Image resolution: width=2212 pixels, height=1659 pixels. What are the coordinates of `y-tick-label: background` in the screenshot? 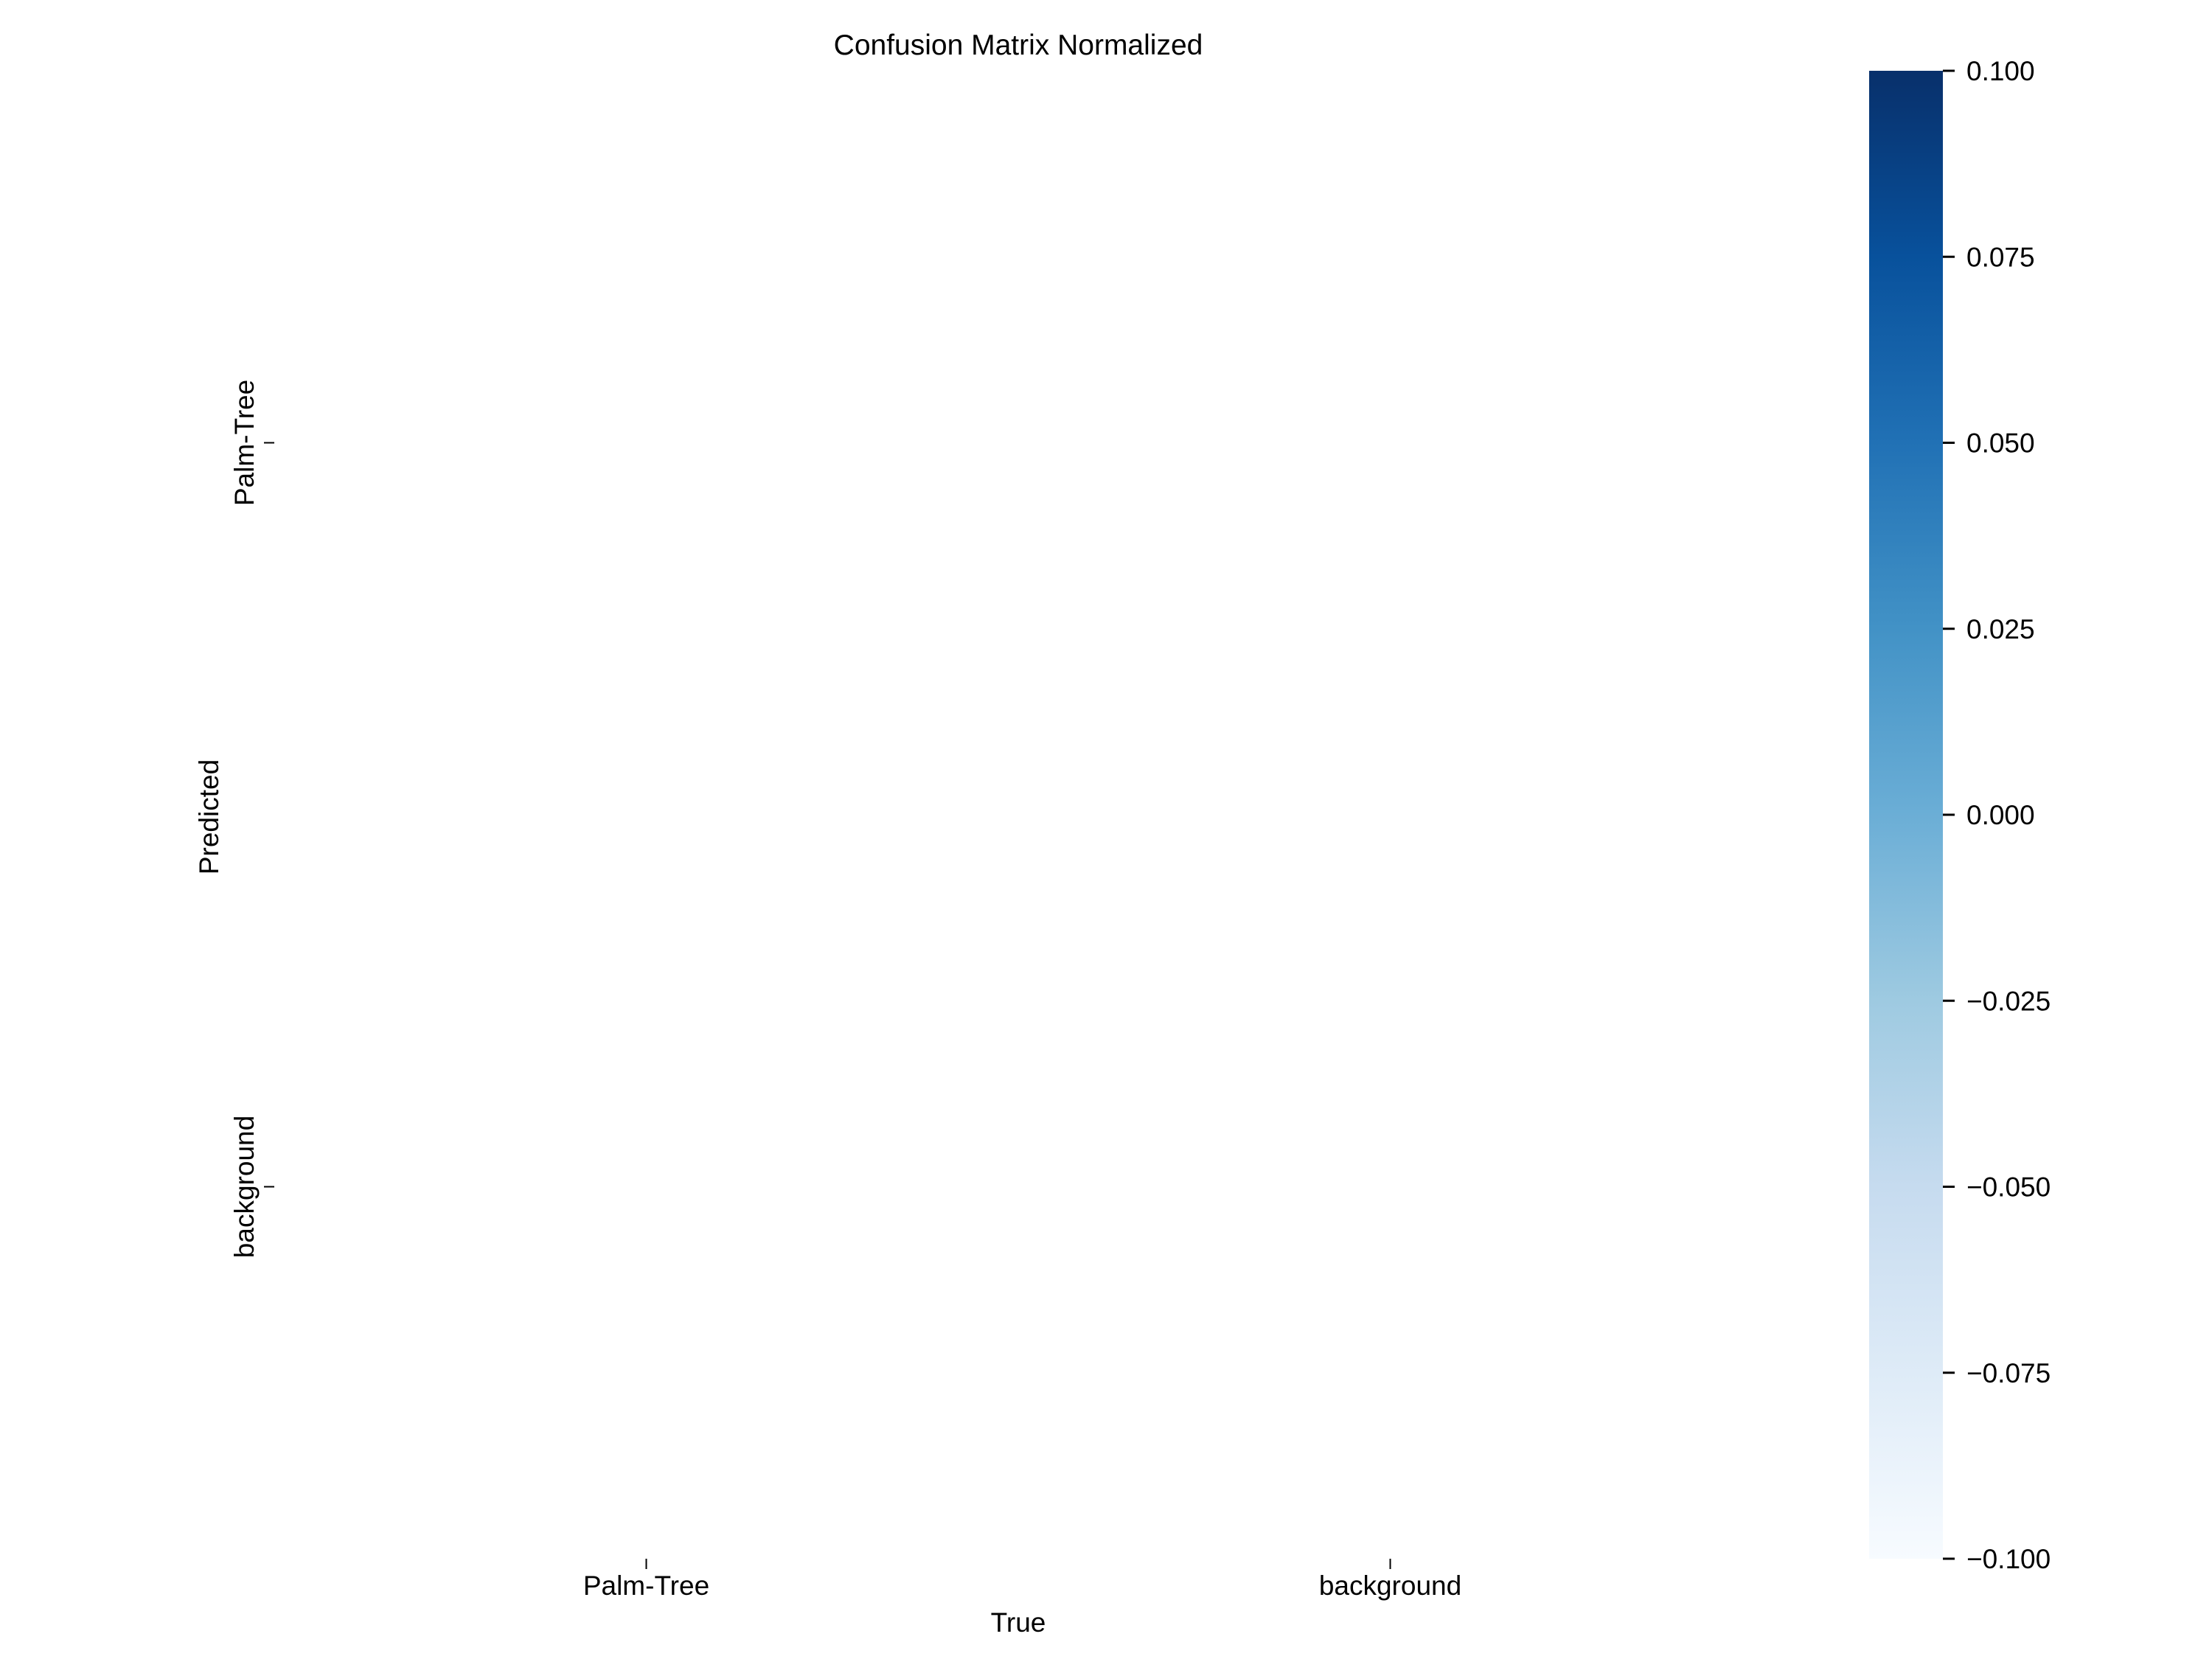 It's located at (244, 1187).